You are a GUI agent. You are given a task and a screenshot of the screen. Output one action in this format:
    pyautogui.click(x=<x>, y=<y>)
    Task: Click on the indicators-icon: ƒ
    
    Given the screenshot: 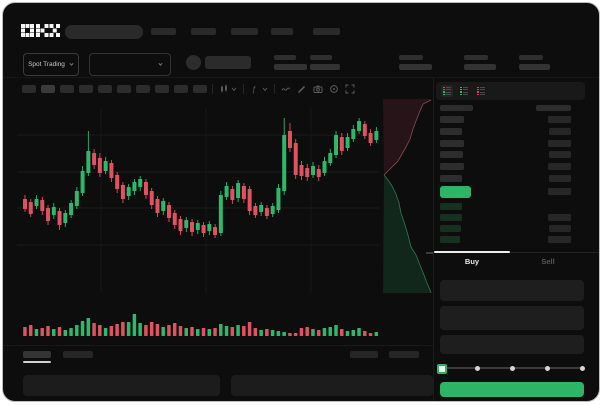 What is the action you would take?
    pyautogui.click(x=254, y=89)
    